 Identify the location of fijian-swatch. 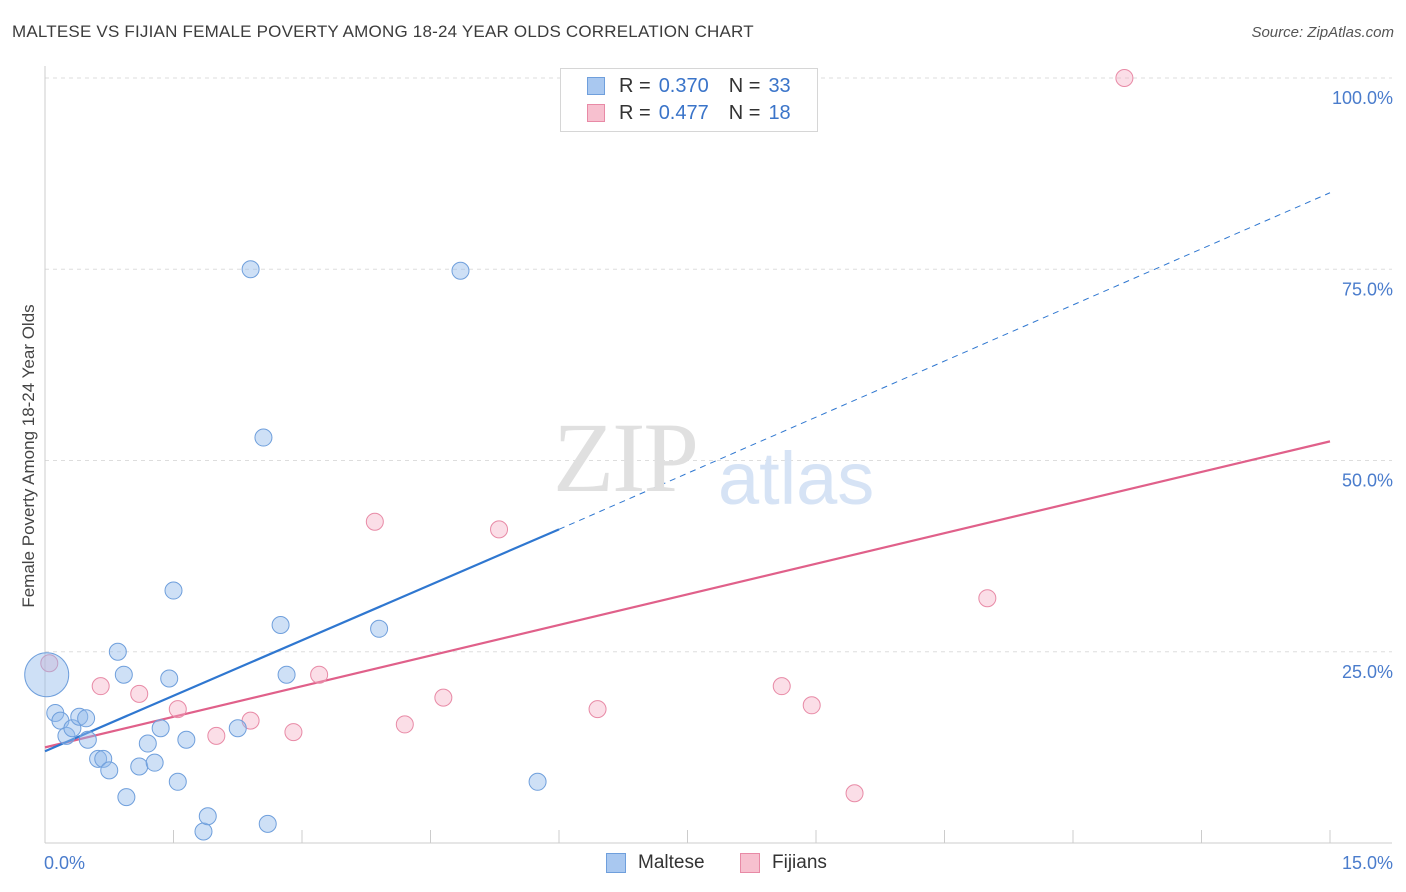
(596, 113).